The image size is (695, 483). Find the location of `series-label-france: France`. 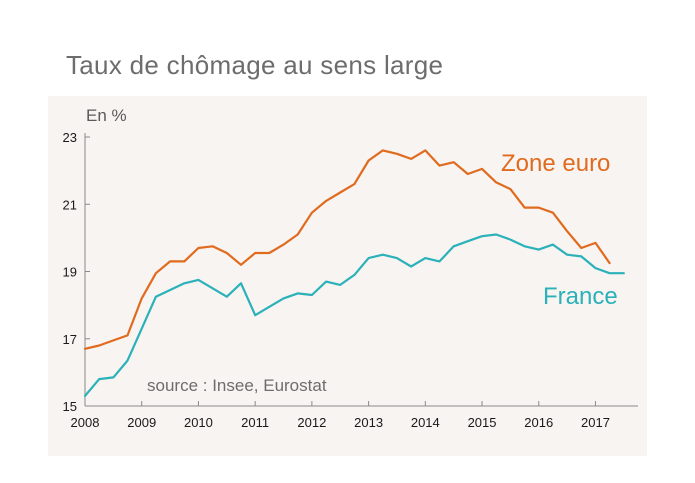

series-label-france: France is located at coordinates (580, 296).